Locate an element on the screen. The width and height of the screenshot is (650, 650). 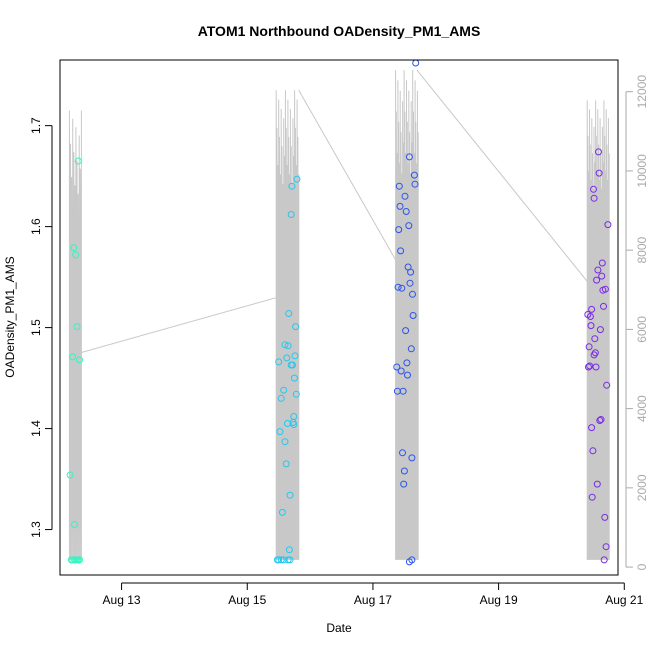
y-tick-label: 1.6 is located at coordinates (36, 226).